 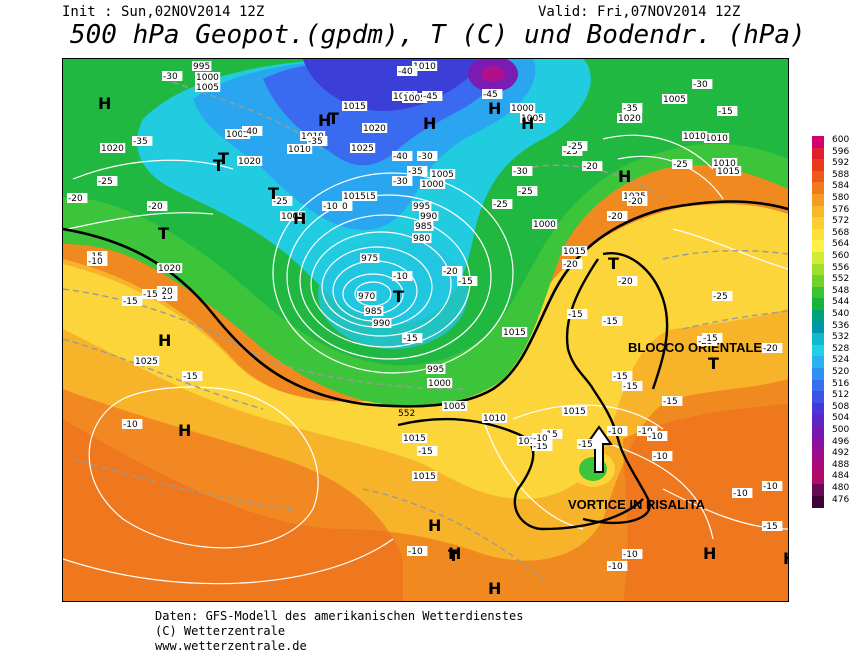 What do you see at coordinates (146, 362) in the screenshot?
I see `pressure-label: 1025` at bounding box center [146, 362].